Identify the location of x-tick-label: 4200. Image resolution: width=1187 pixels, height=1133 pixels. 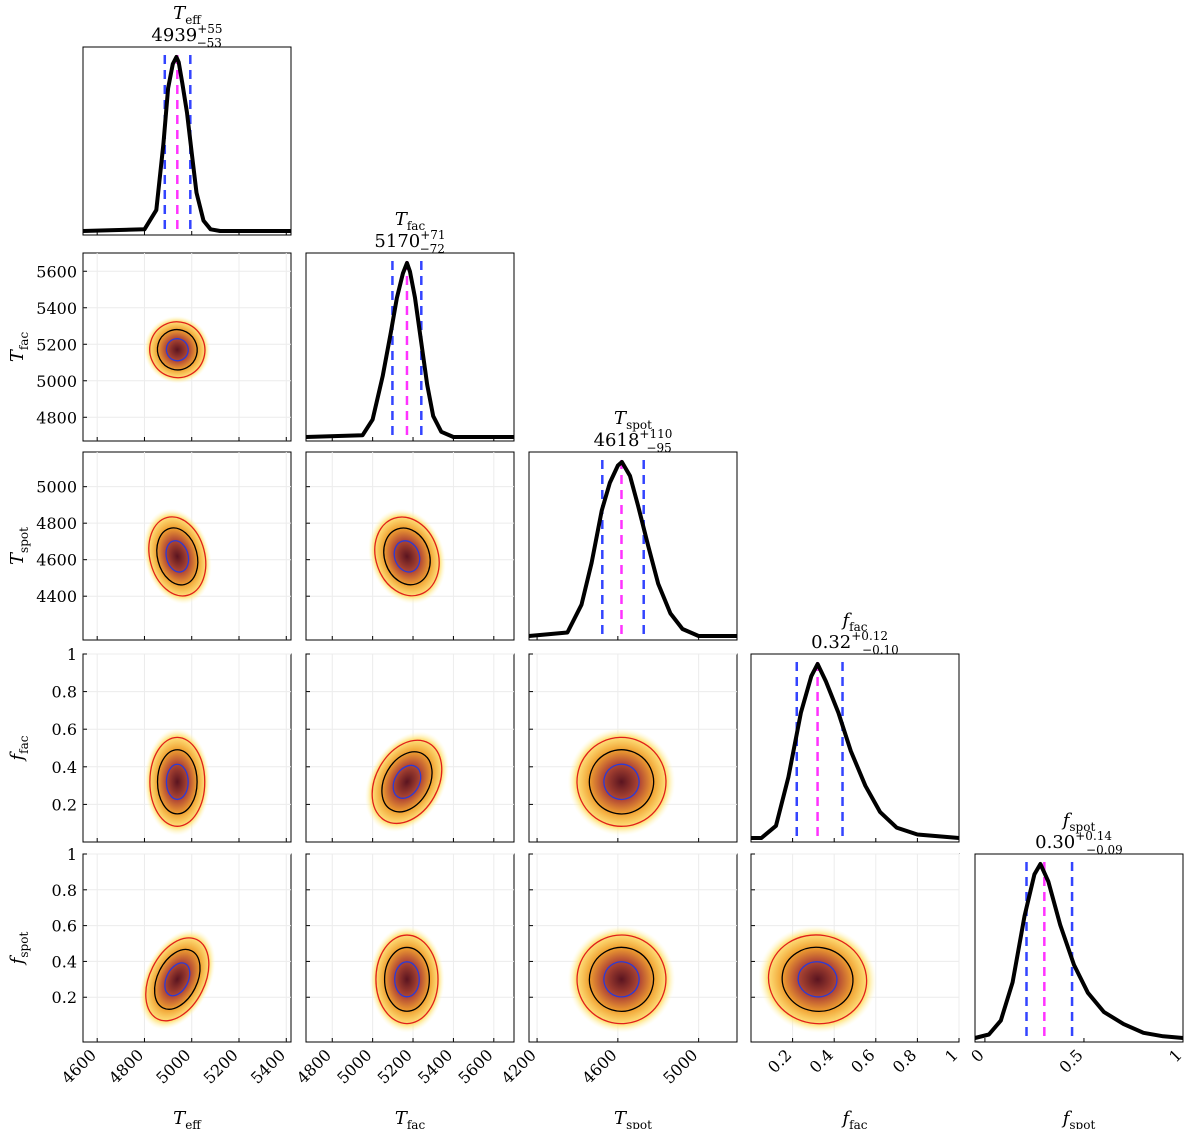
(519, 1066).